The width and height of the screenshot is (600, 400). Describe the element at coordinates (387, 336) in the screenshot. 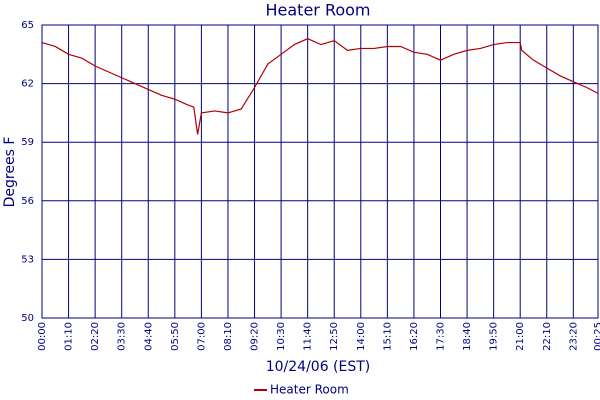

I see `x-tick-label: 15:10` at that location.